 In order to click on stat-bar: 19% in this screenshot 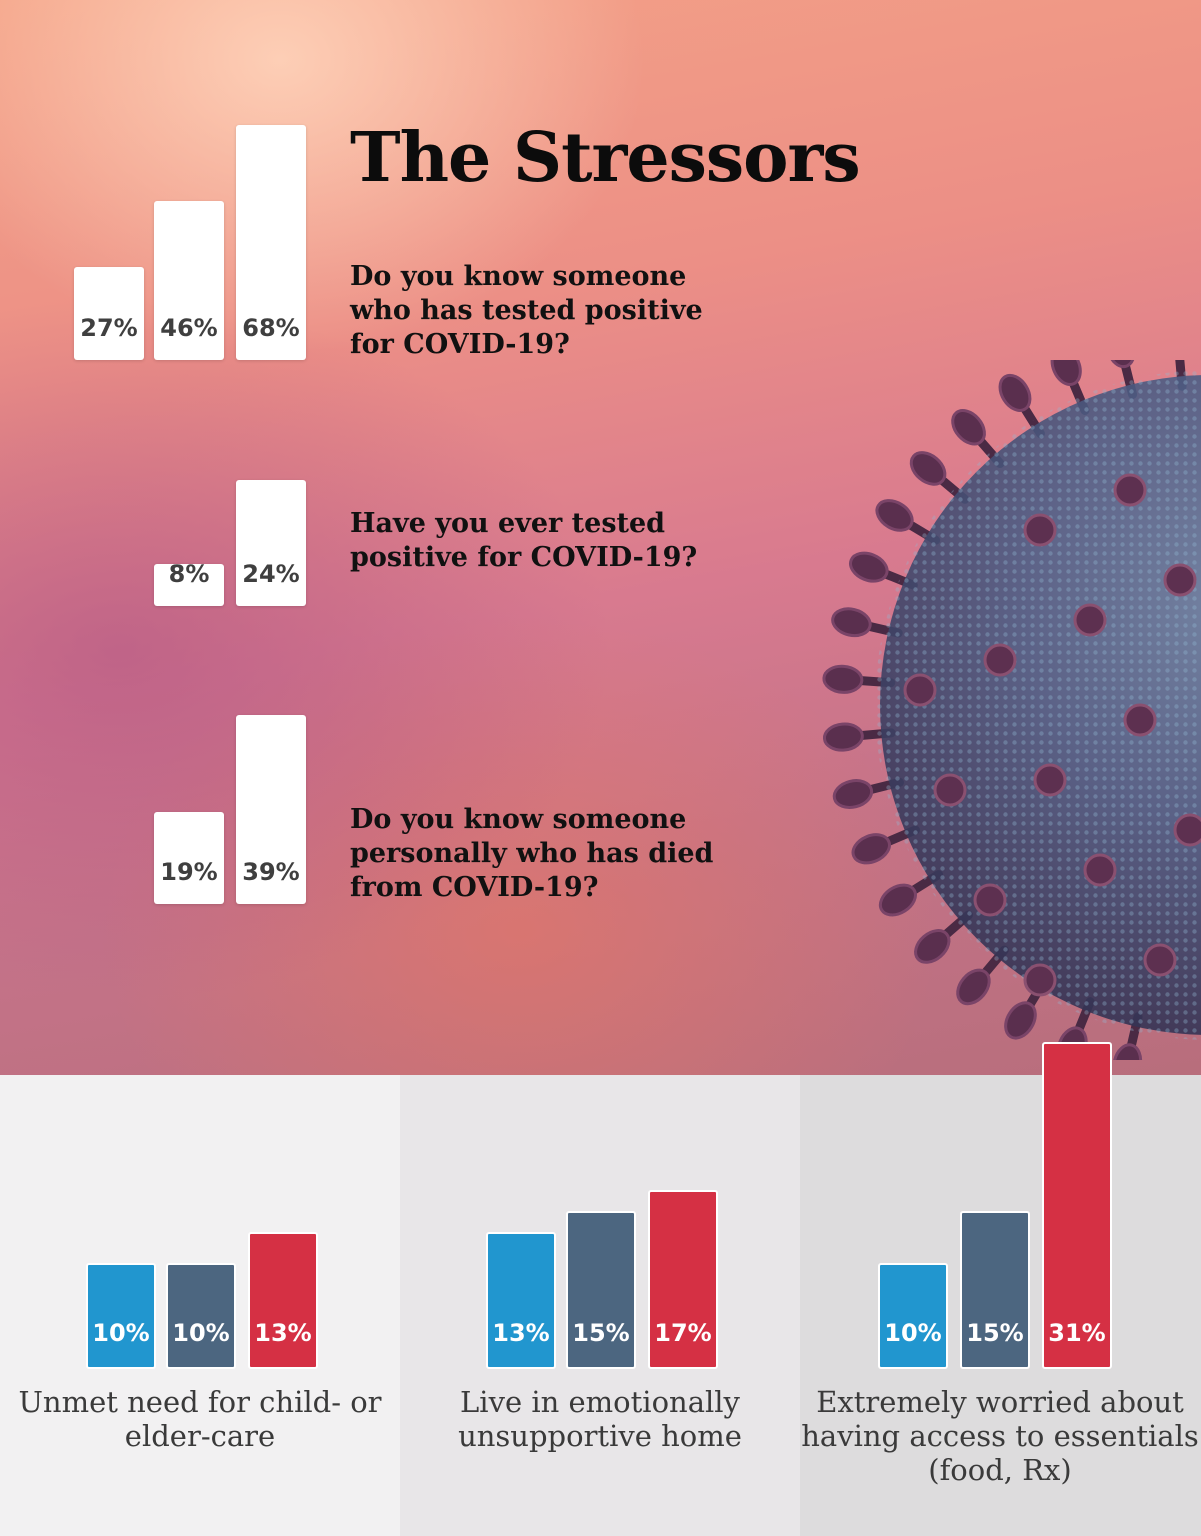, I will do `click(189, 858)`.